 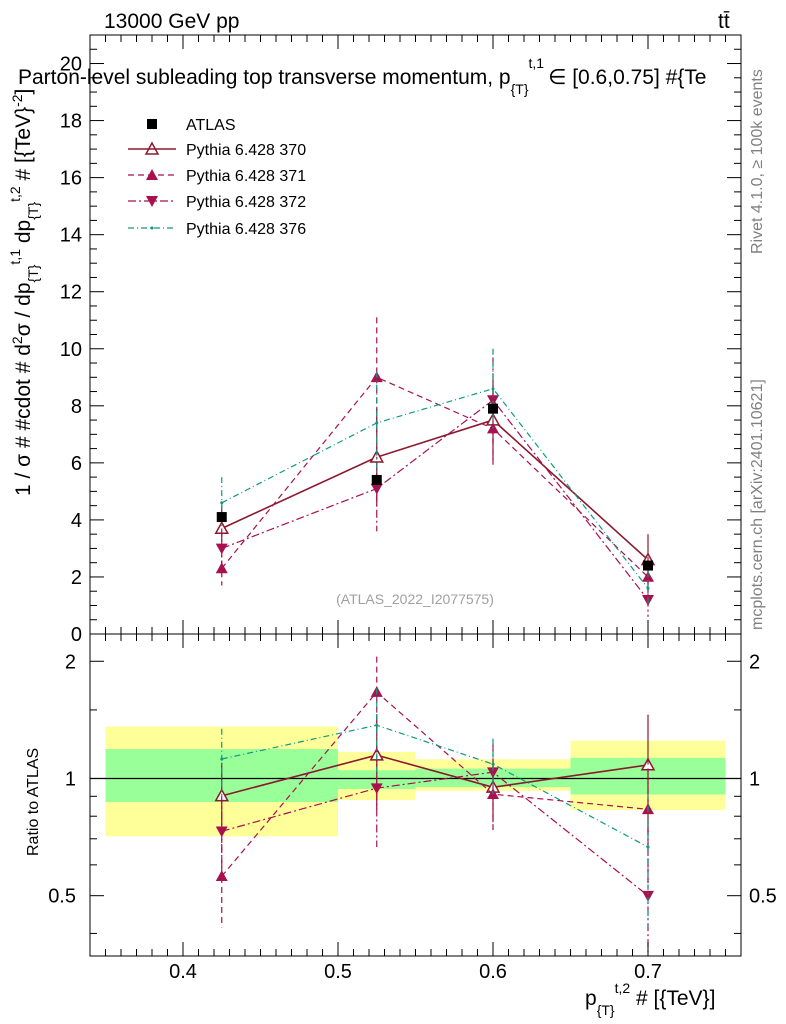 I want to click on legend-marker-p371, so click(x=152, y=174).